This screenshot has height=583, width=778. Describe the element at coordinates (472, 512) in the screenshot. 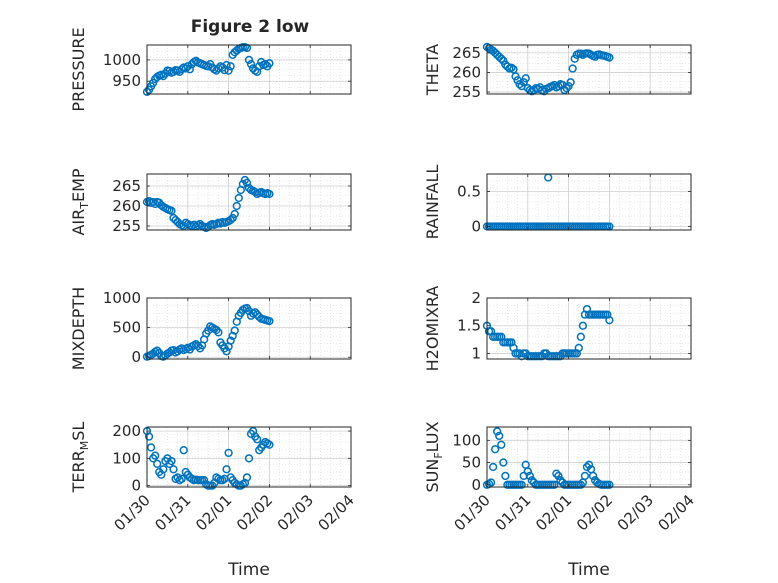

I see `x-tick-label: 01/30` at that location.